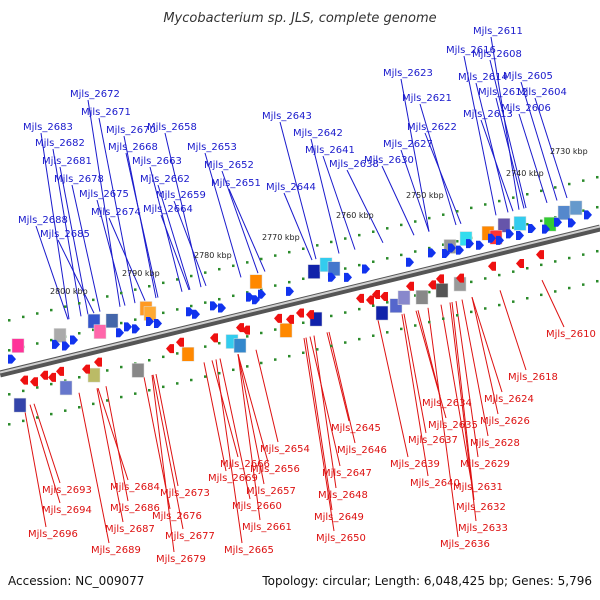 This screenshot has width=600, height=600. What do you see at coordinates (287, 116) in the screenshot?
I see `gene-label: Mjls_2643` at bounding box center [287, 116].